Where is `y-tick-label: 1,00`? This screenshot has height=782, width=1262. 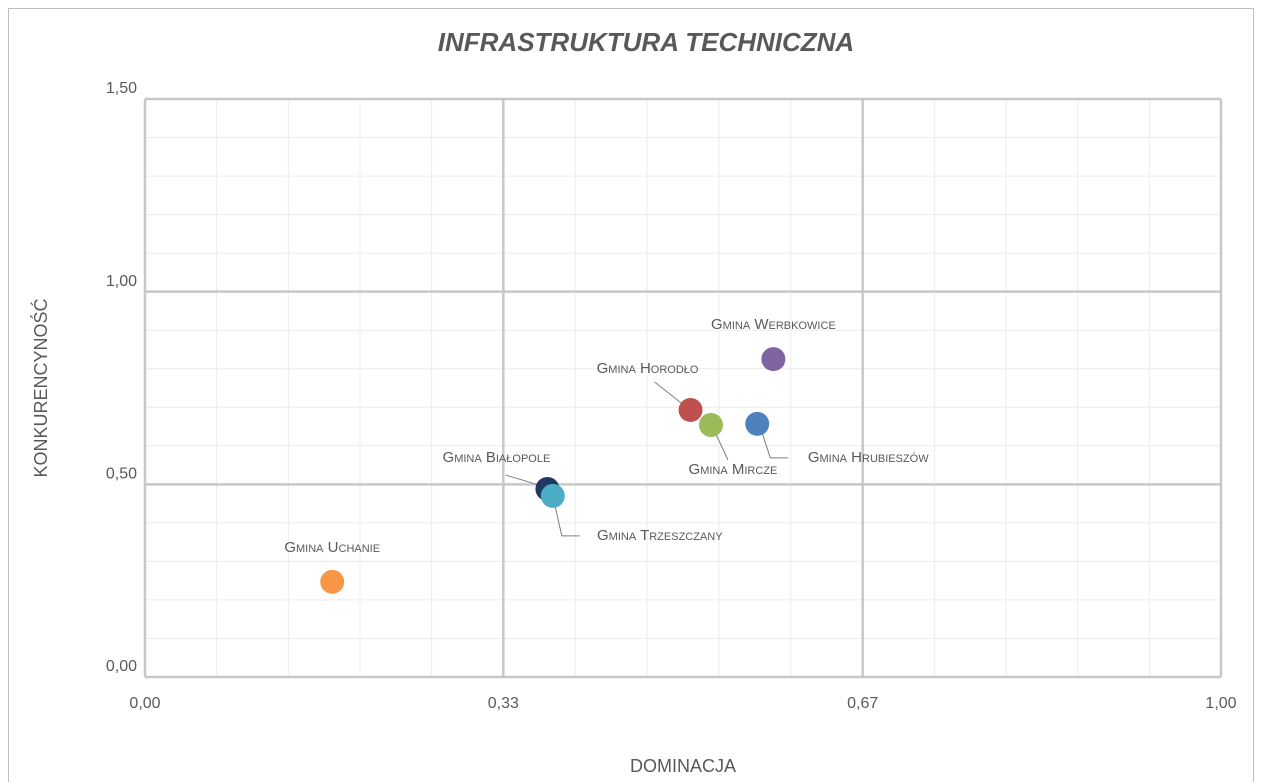 y-tick-label: 1,00 is located at coordinates (121, 281).